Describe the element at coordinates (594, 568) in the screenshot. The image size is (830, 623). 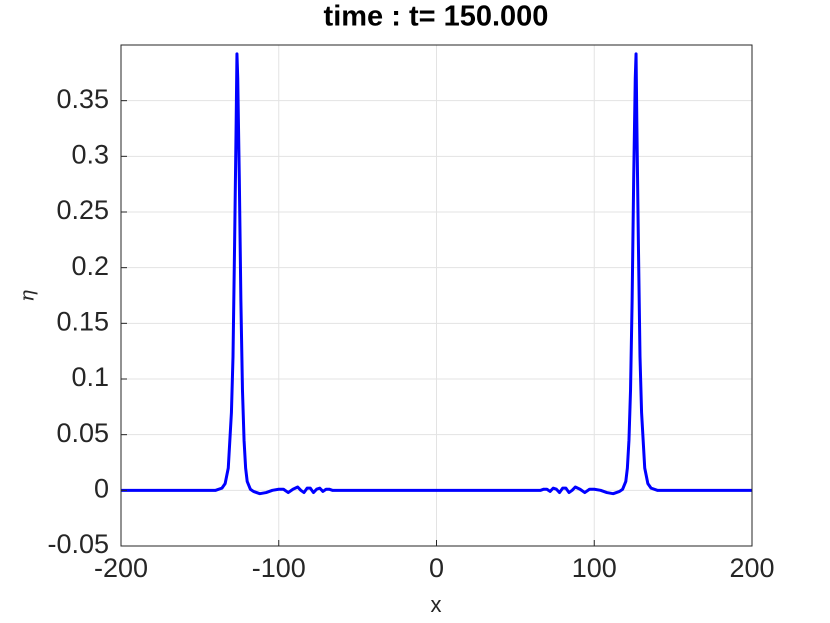
I see `x-tick-label: 100` at that location.